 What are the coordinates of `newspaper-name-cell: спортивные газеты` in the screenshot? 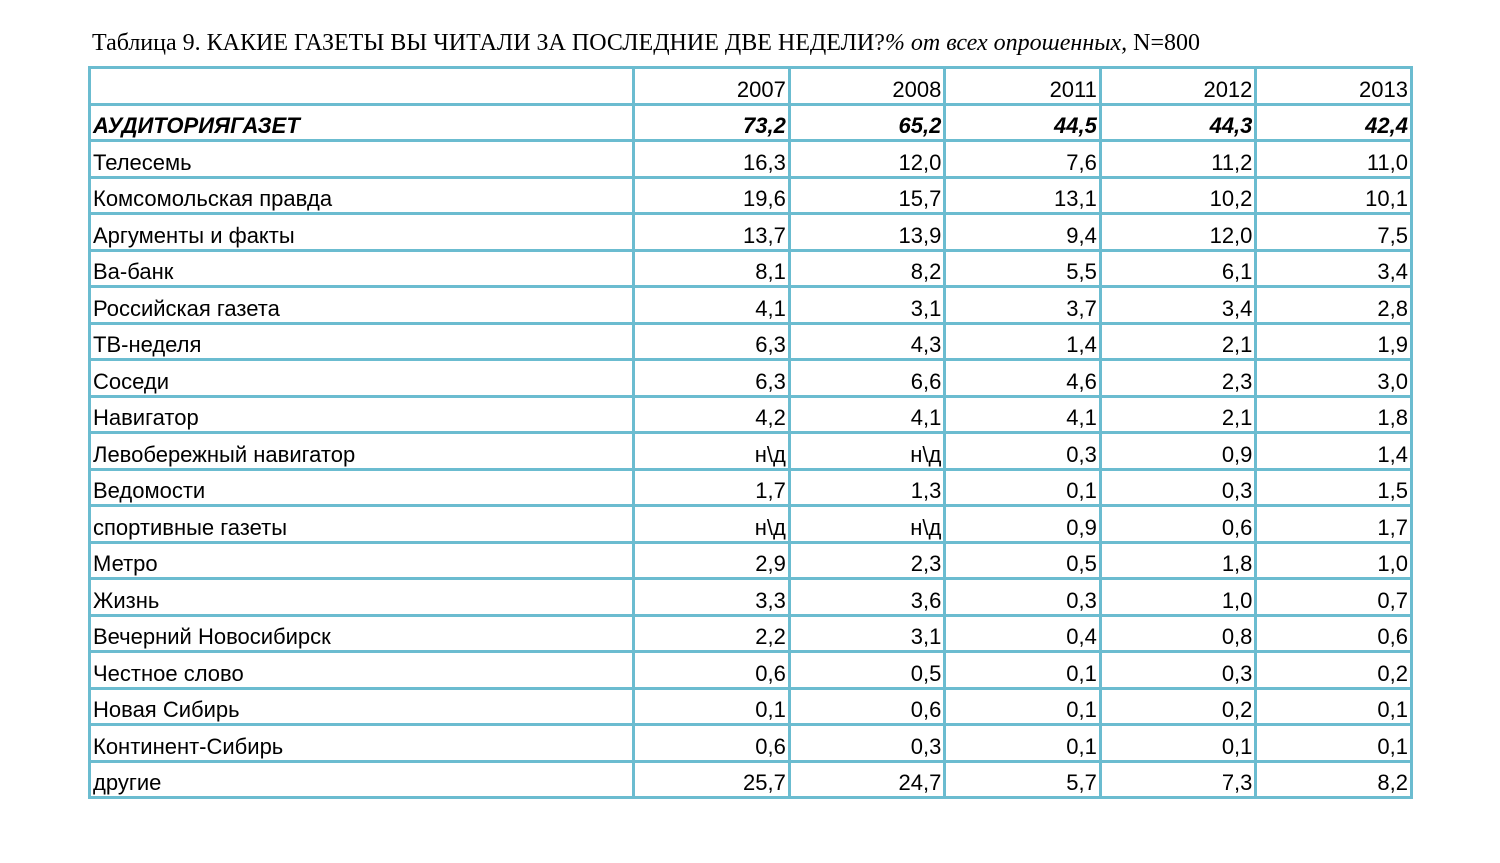 It's located at (361, 524).